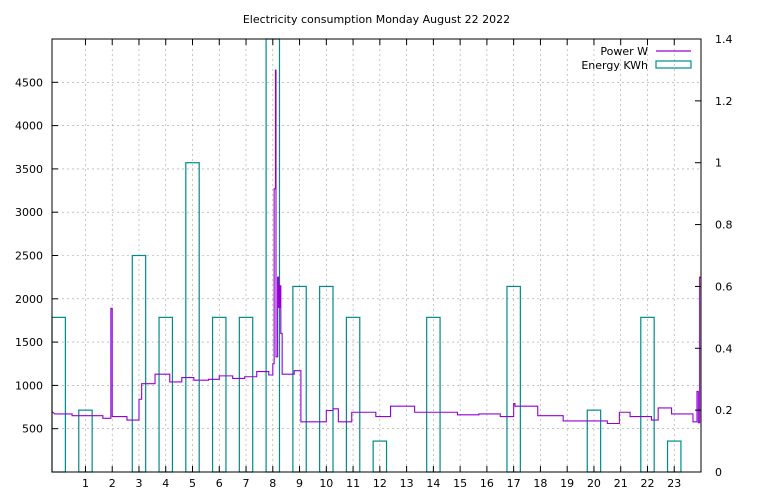  What do you see at coordinates (32, 429) in the screenshot?
I see `y-tick-label: 500` at bounding box center [32, 429].